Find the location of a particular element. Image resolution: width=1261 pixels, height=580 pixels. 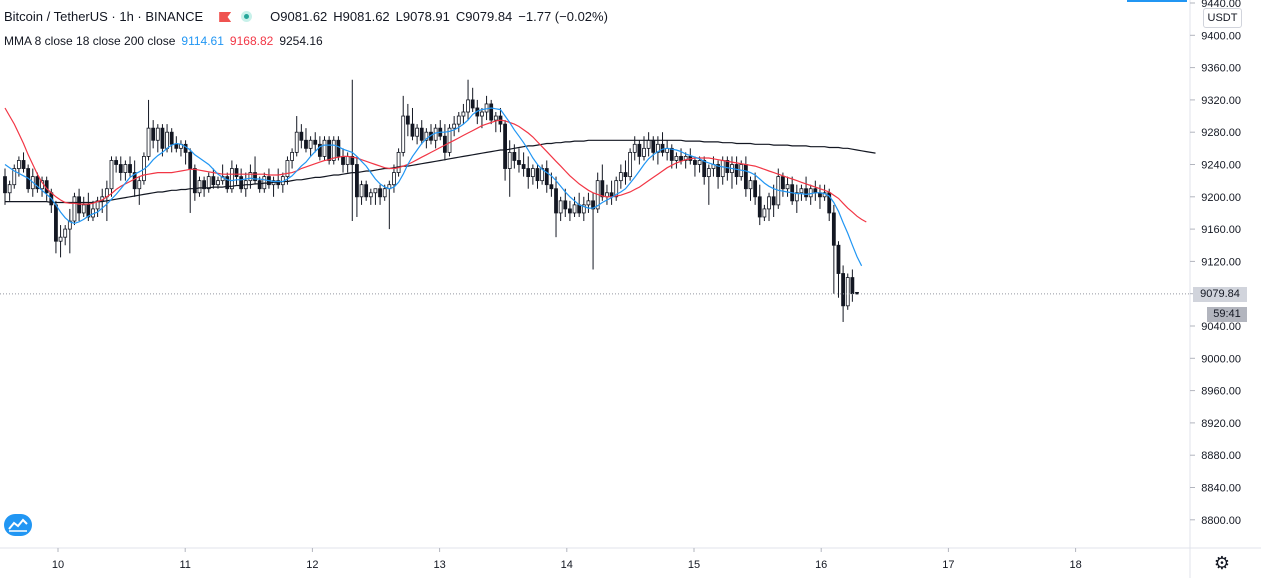

time-tick-label: 11 is located at coordinates (184, 565).